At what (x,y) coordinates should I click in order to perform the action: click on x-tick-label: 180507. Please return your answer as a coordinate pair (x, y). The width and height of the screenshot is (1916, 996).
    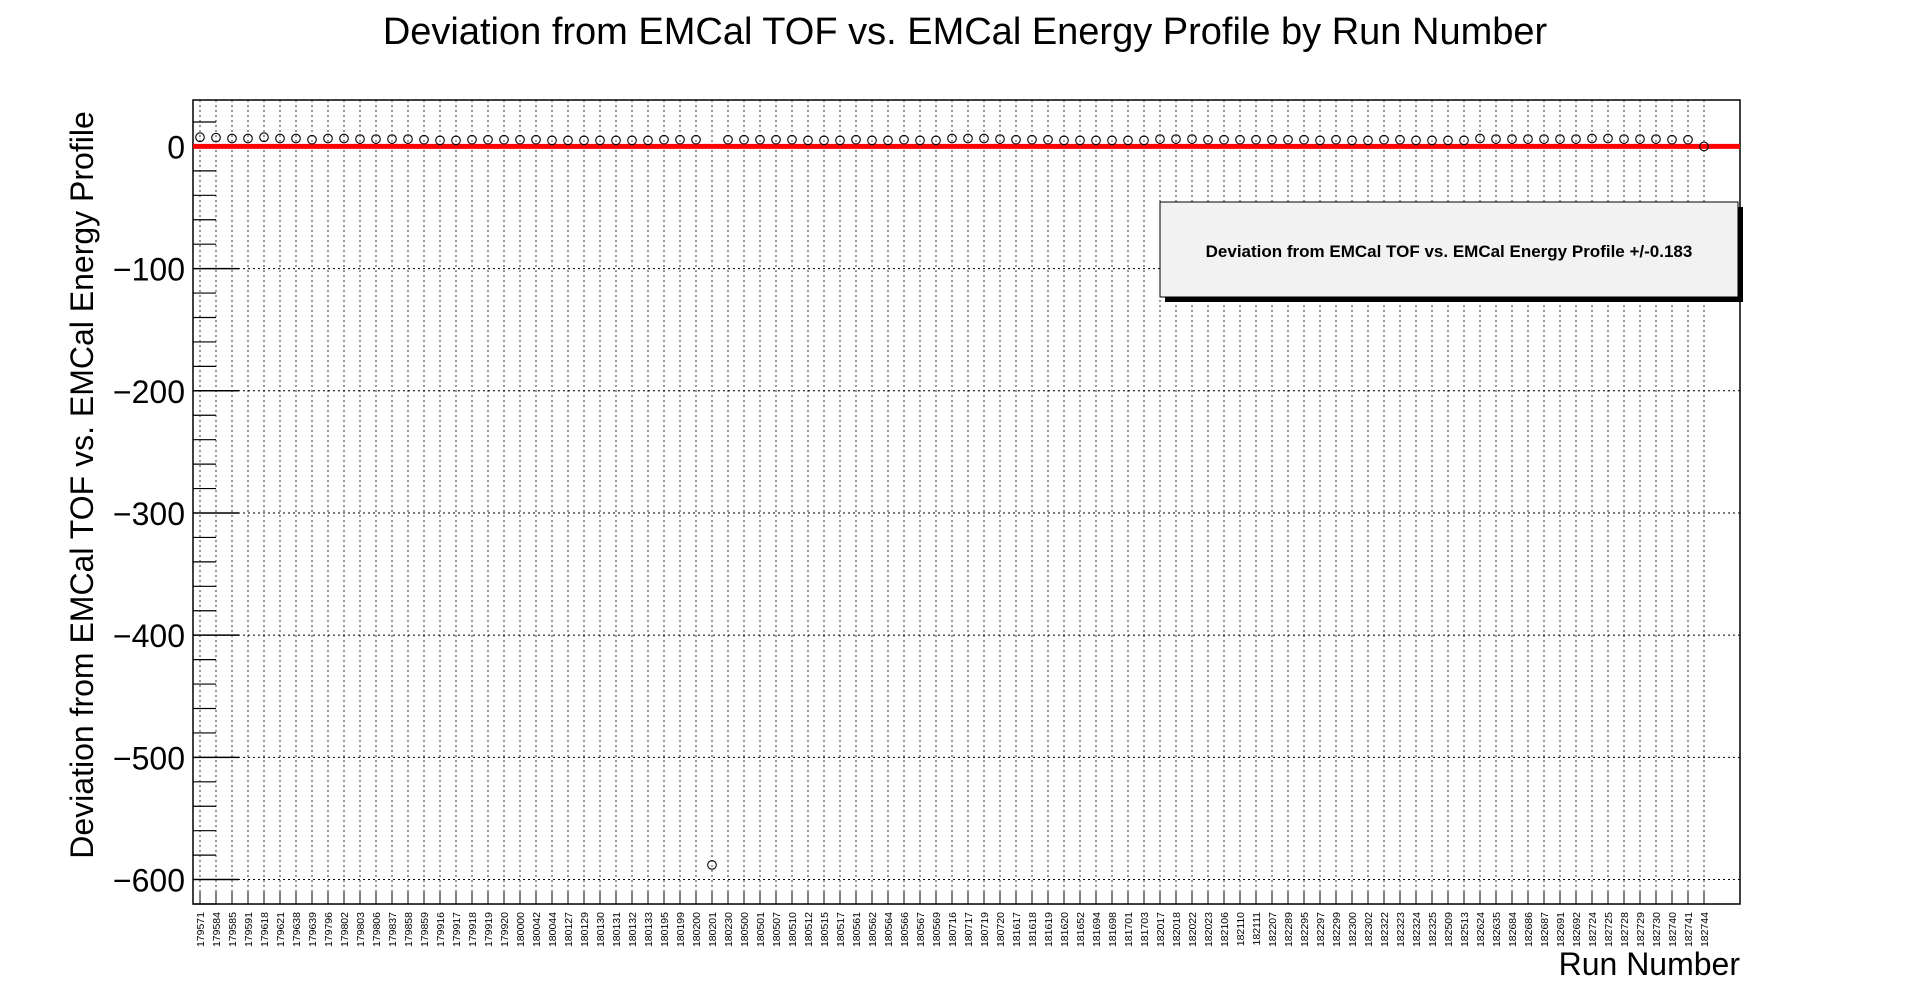
    Looking at the image, I should click on (777, 929).